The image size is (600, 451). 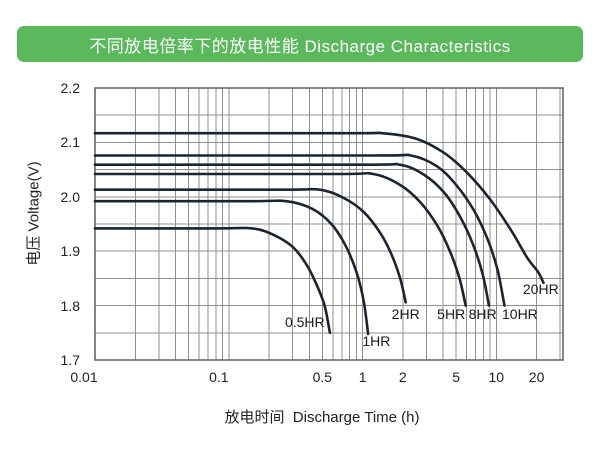 I want to click on curve-label: 20HR, so click(x=540, y=289).